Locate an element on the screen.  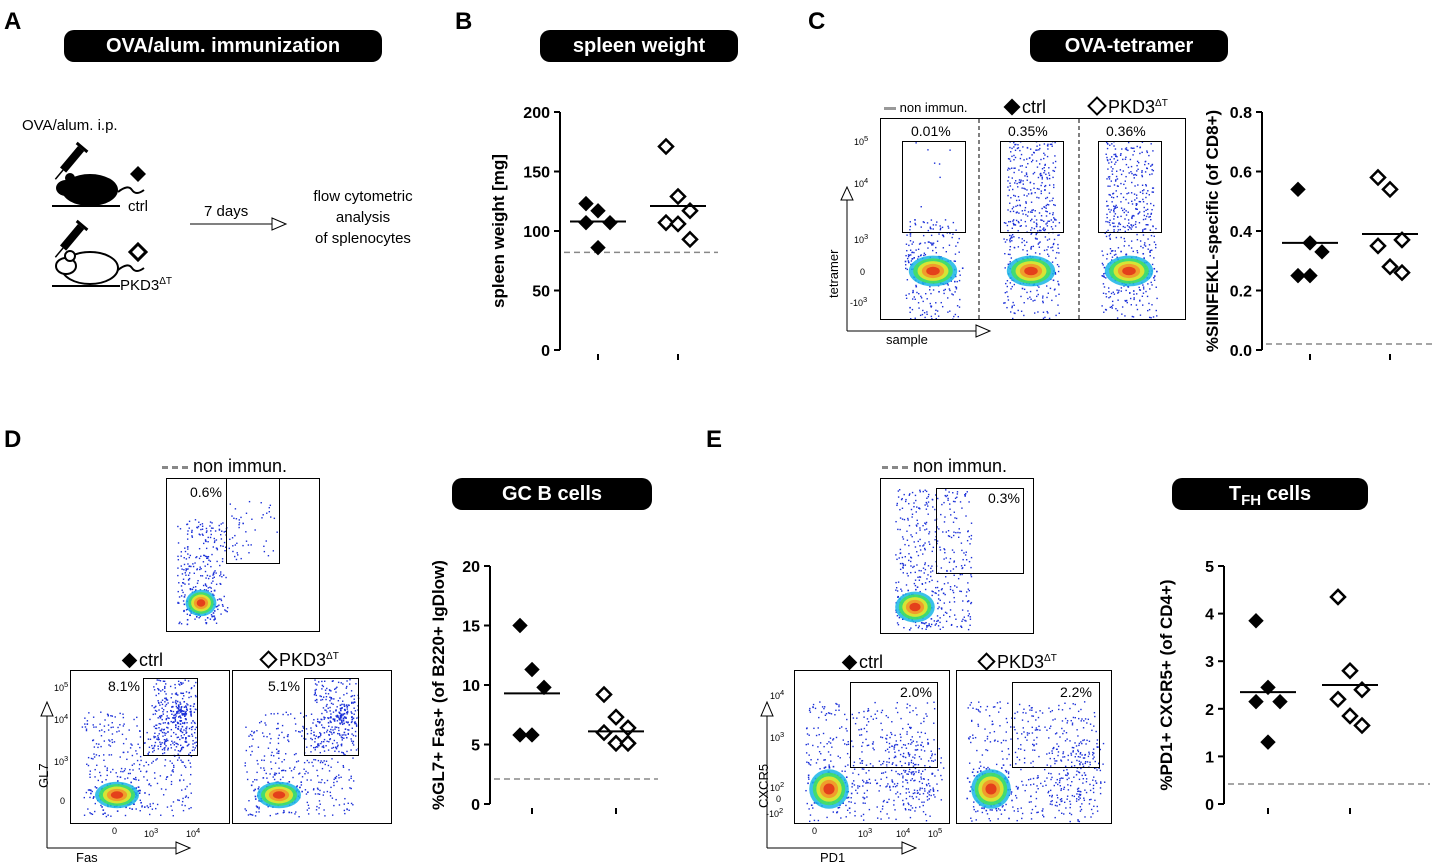
open-diamond-icon is located at coordinates (986, 661).